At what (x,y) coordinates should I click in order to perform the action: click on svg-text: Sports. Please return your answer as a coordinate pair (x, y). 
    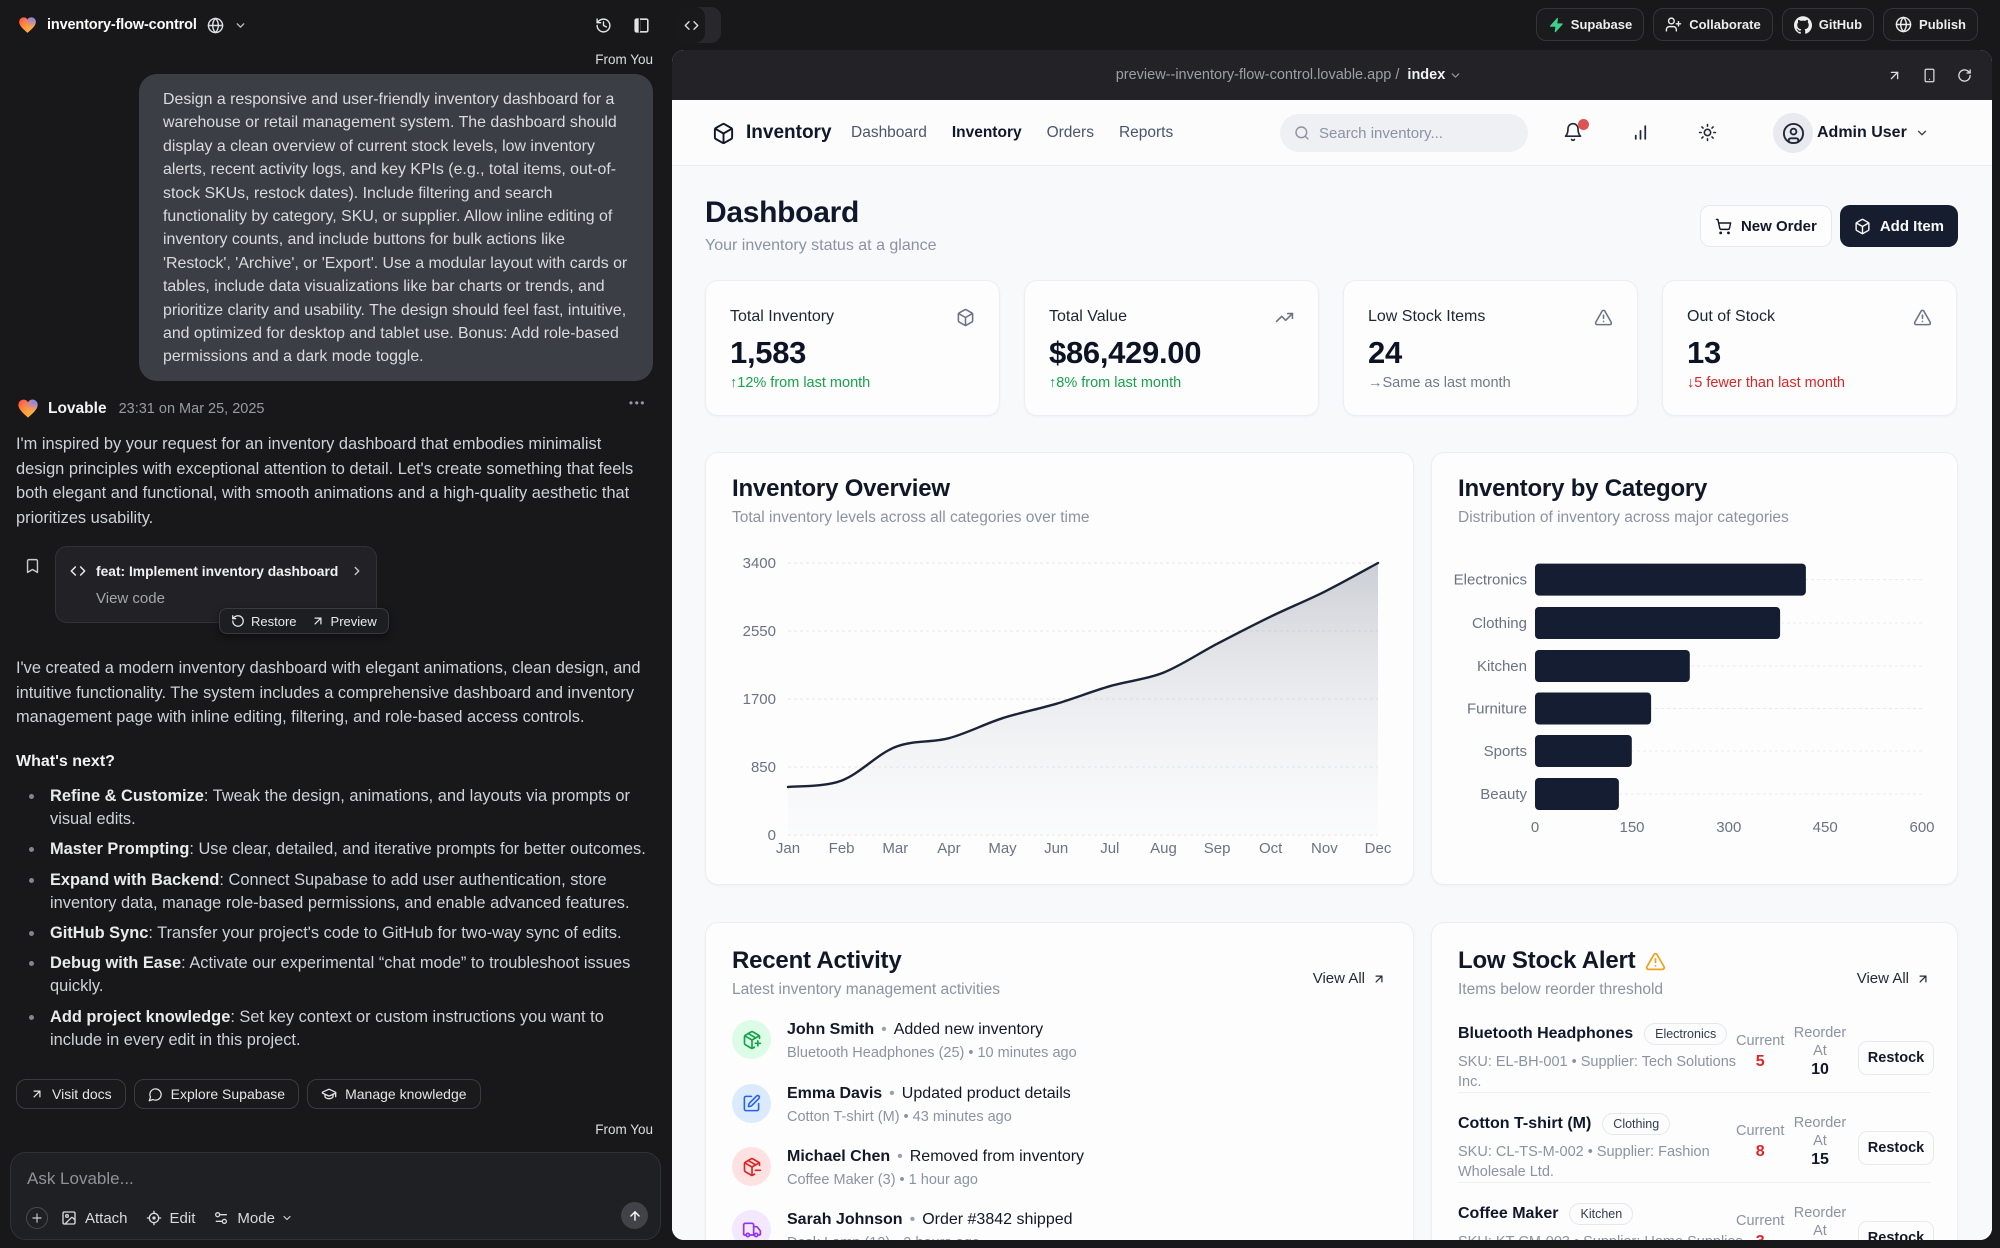
    Looking at the image, I should click on (1505, 751).